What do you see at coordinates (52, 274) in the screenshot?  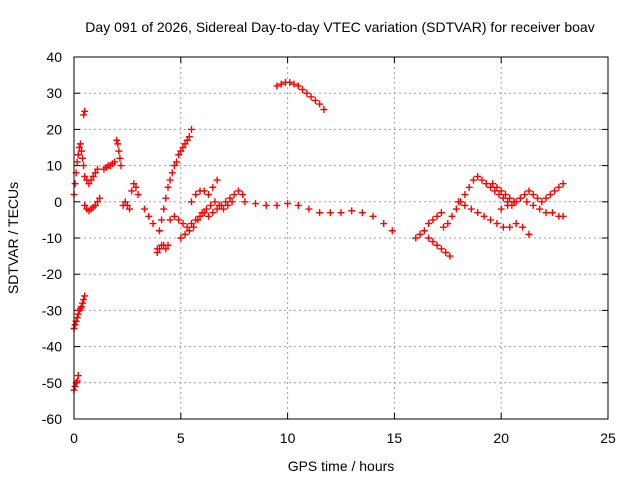 I see `y-tick-label: -20` at bounding box center [52, 274].